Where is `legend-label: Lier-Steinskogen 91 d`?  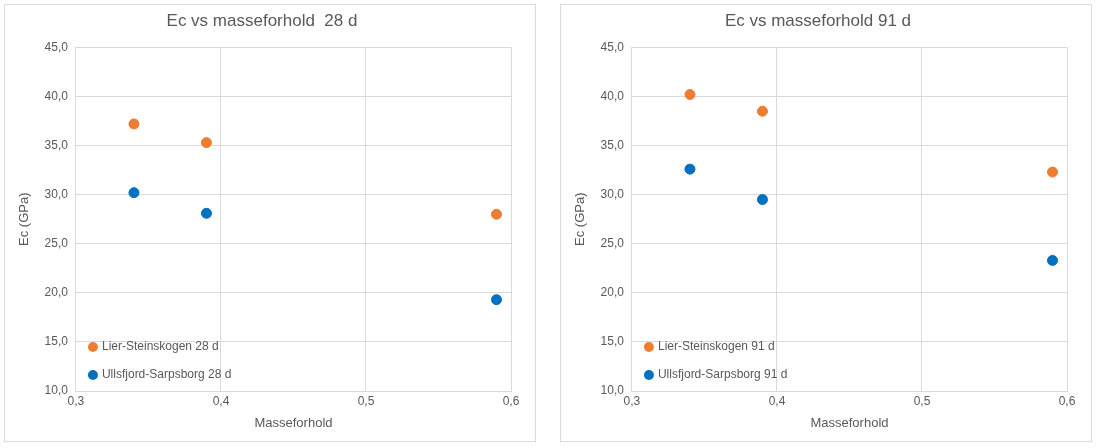
legend-label: Lier-Steinskogen 91 d is located at coordinates (716, 346).